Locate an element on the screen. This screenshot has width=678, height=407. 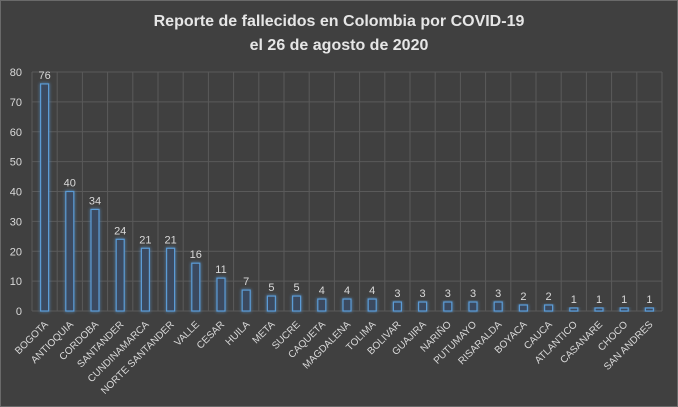
bar-cauca is located at coordinates (548, 308).